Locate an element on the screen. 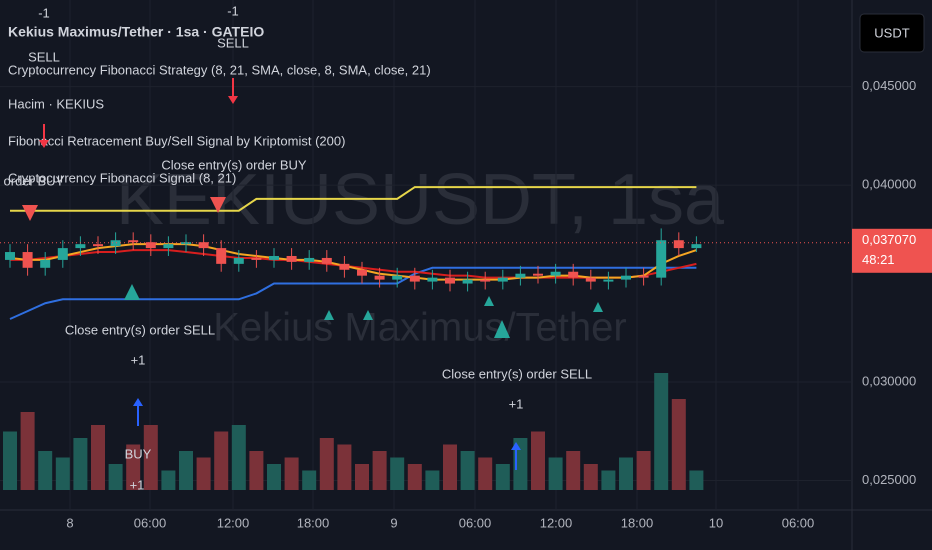  countdown: 48:21 is located at coordinates (878, 259).